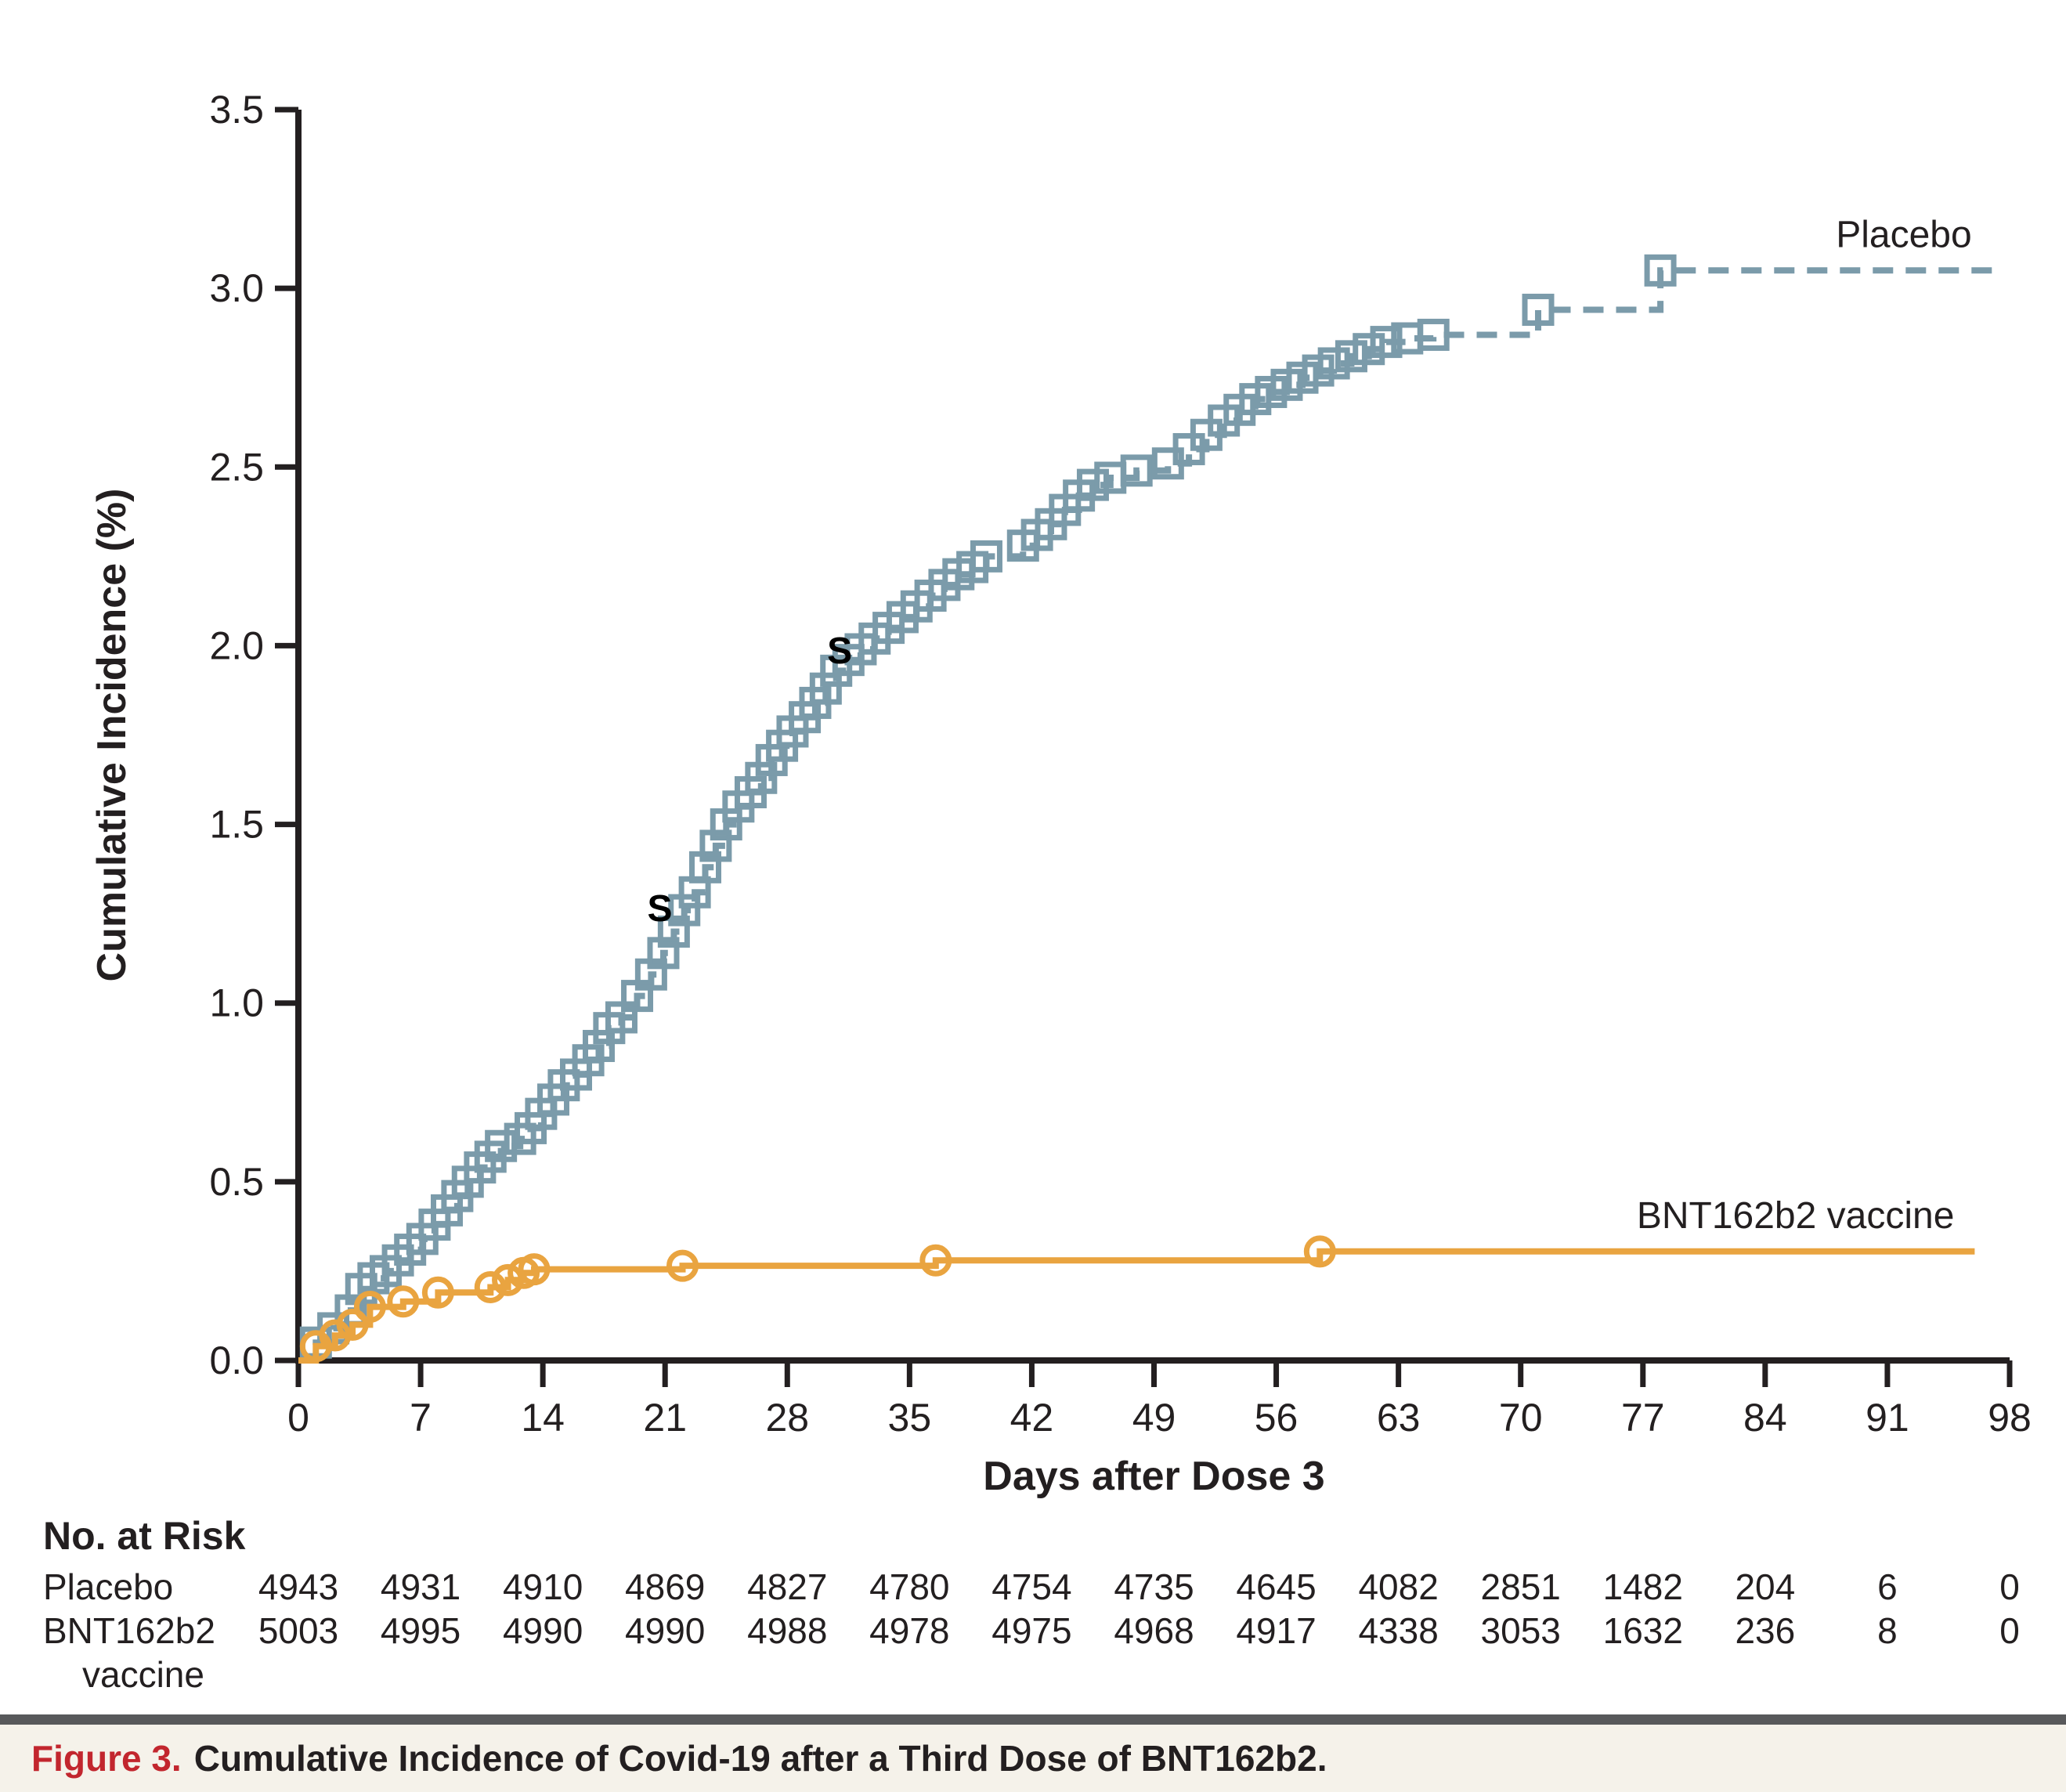  What do you see at coordinates (1765, 1418) in the screenshot?
I see `x-tick-label: 84` at bounding box center [1765, 1418].